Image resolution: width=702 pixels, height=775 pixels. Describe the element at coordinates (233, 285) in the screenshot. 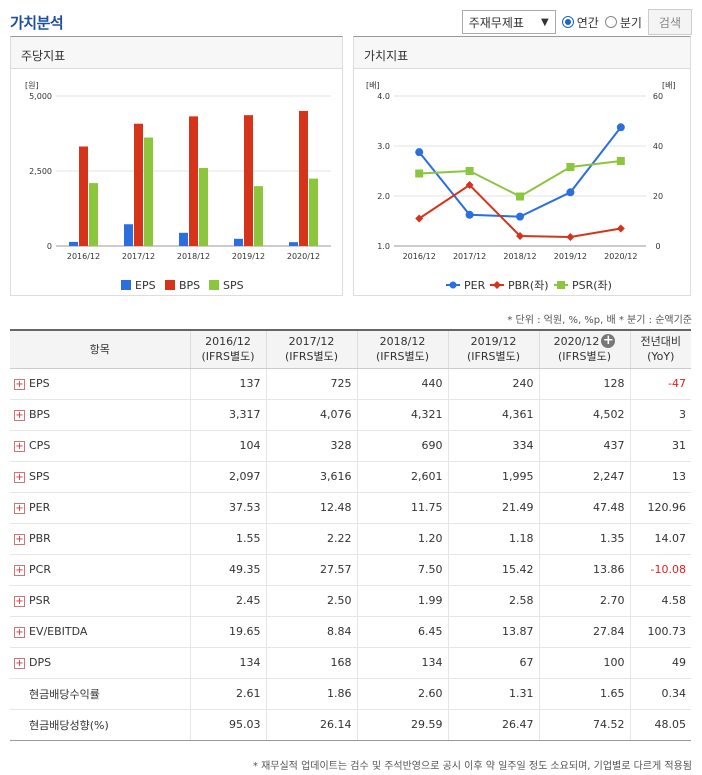

I see `legend-label: SPS` at that location.